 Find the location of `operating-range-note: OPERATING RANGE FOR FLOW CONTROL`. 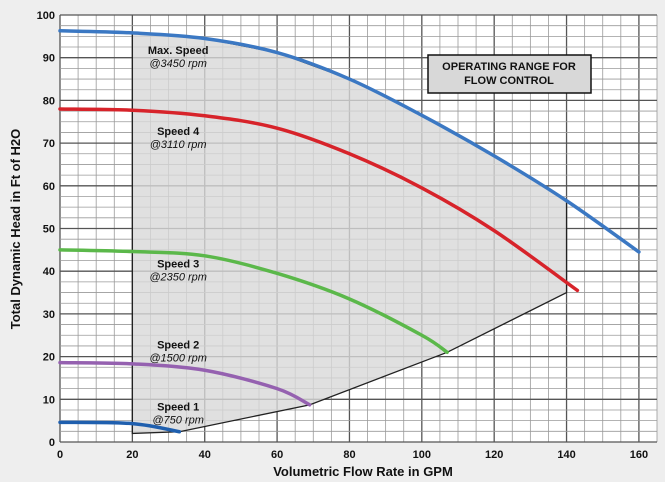

operating-range-note: OPERATING RANGE FOR FLOW CONTROL is located at coordinates (509, 74).